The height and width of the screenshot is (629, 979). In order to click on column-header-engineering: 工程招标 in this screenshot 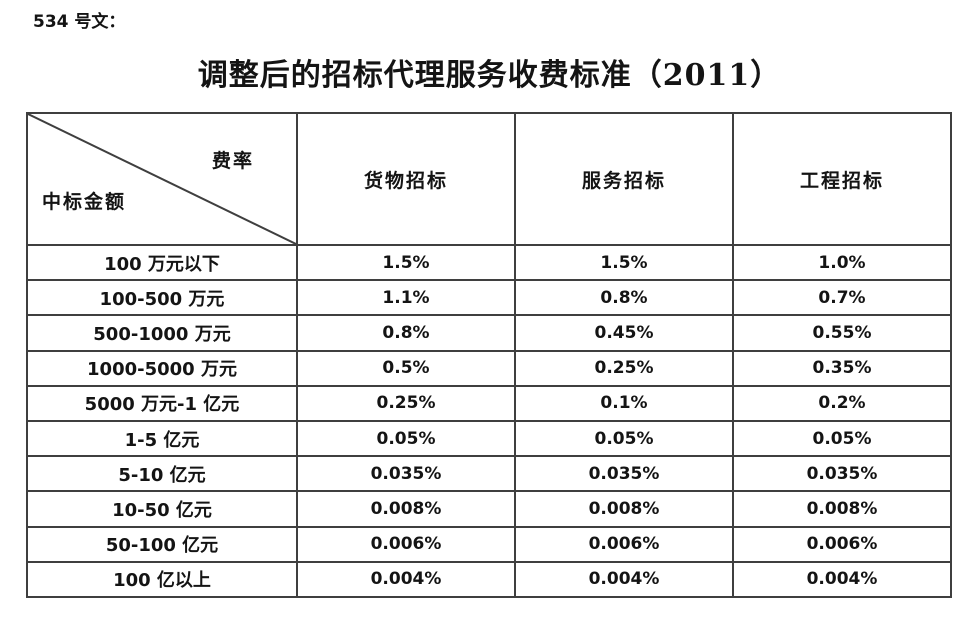, I will do `click(842, 179)`.